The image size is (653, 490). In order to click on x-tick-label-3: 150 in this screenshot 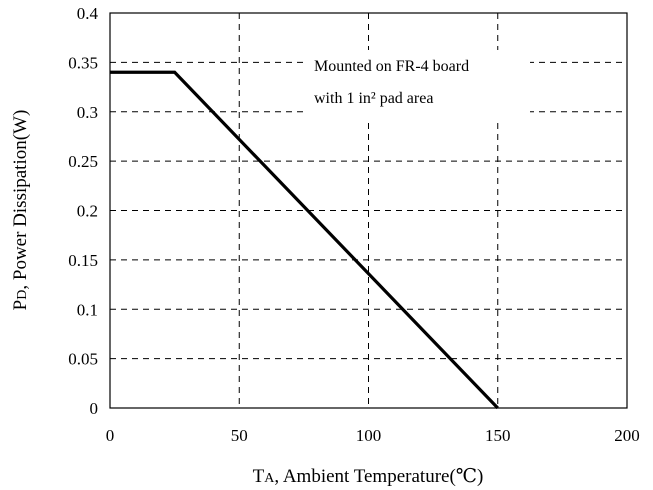, I will do `click(498, 435)`.